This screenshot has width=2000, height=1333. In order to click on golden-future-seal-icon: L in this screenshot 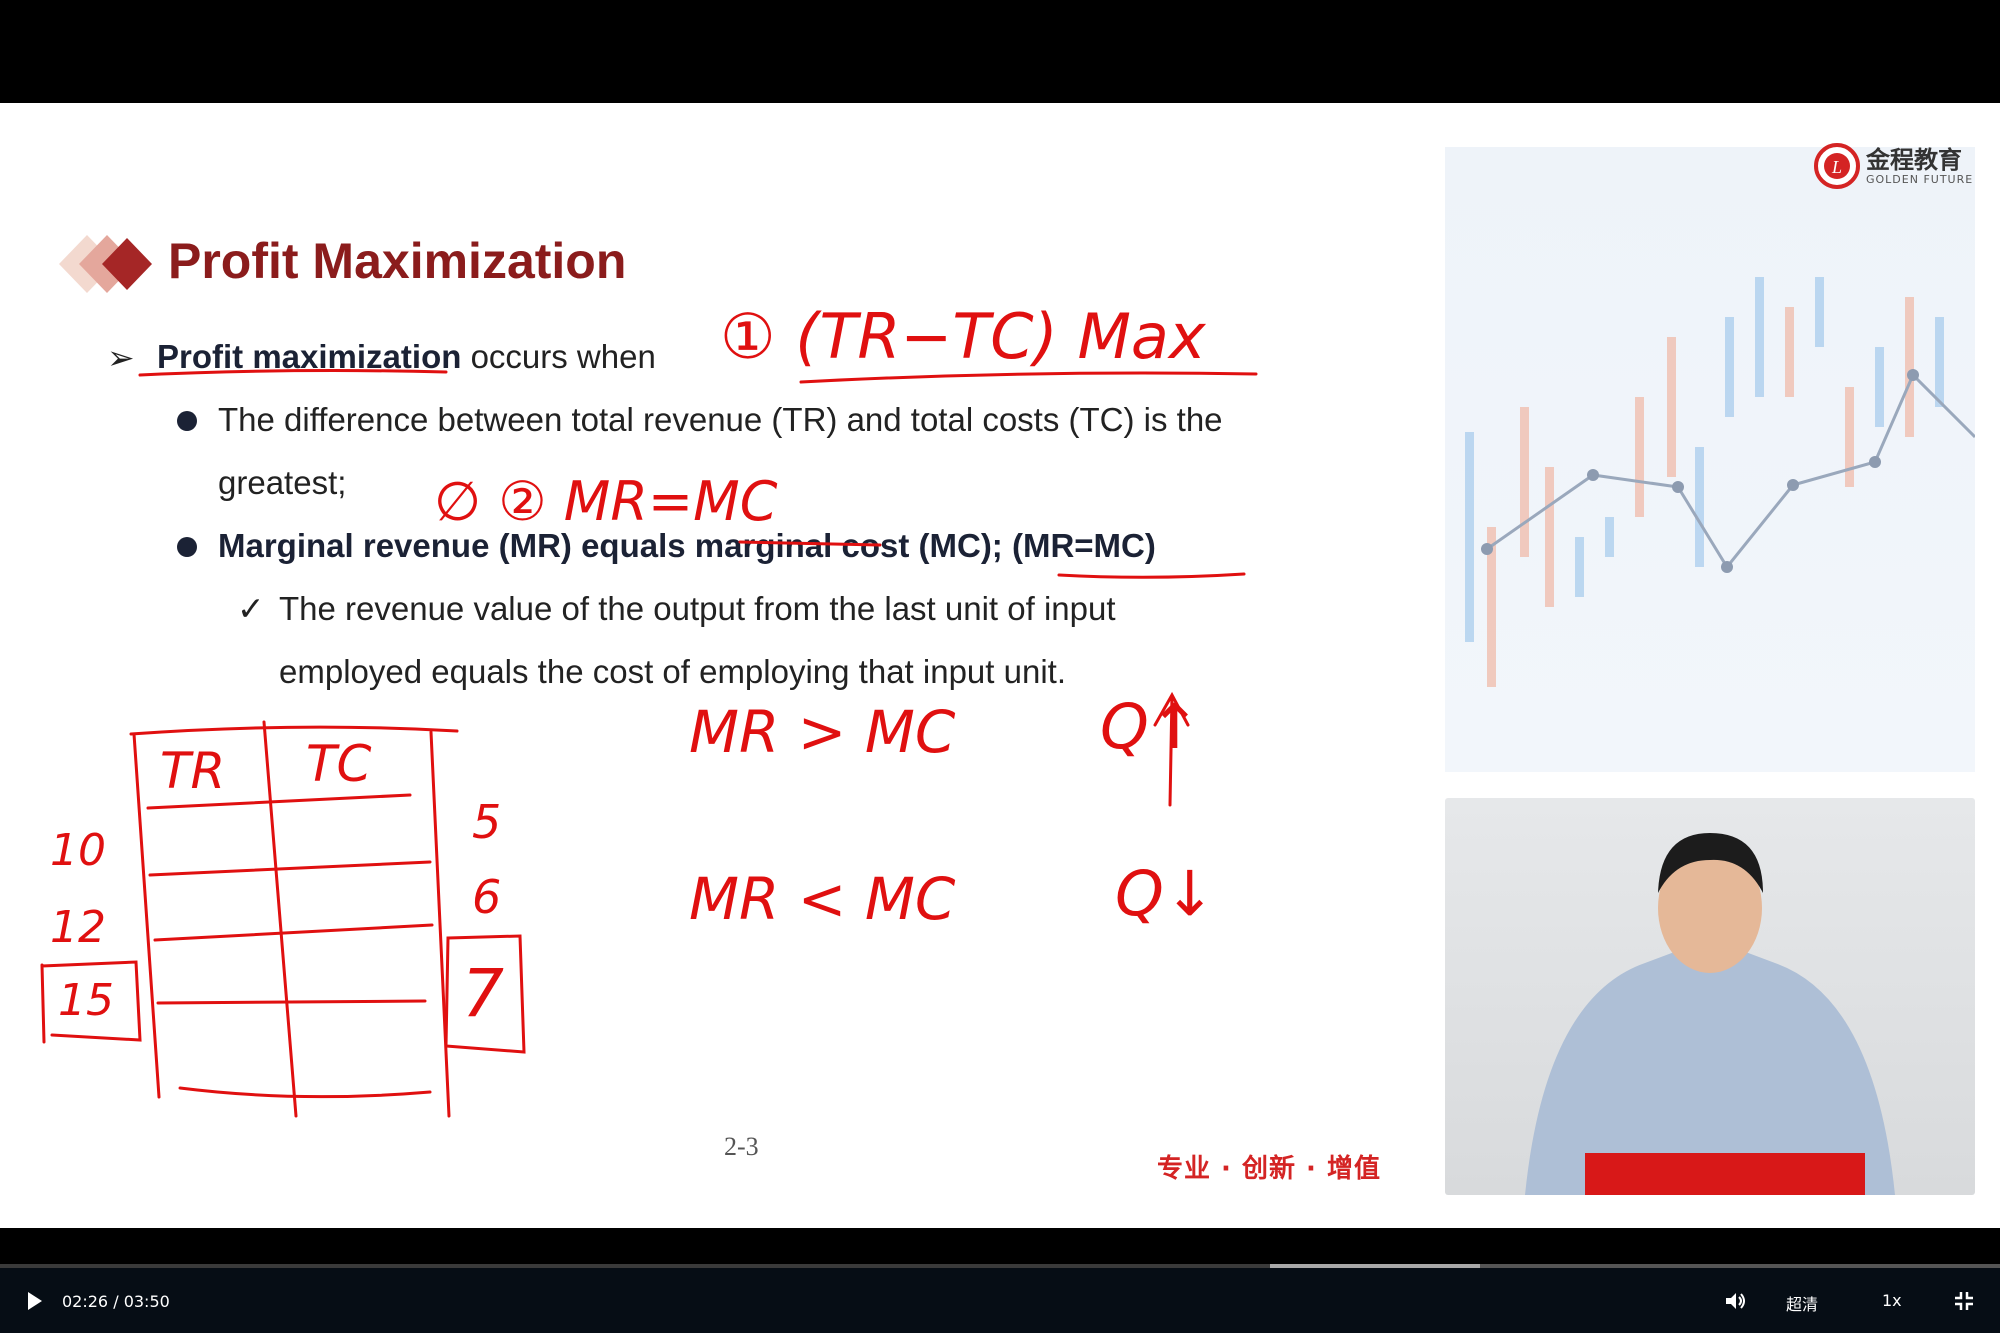, I will do `click(1837, 166)`.